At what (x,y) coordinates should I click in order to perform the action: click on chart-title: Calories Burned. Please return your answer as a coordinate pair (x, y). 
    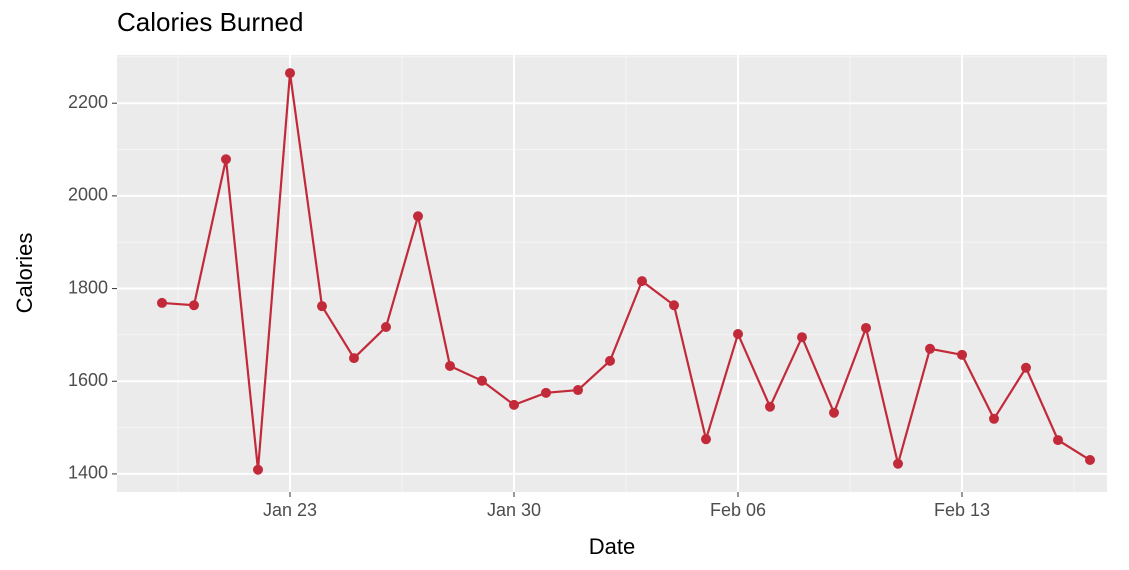
    Looking at the image, I should click on (210, 22).